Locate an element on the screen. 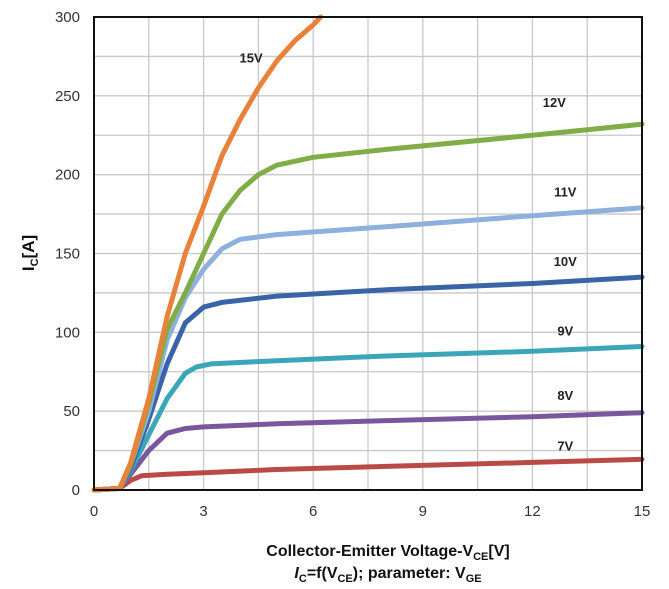 This screenshot has height=589, width=669. x-tick-label: 12 is located at coordinates (532, 511).